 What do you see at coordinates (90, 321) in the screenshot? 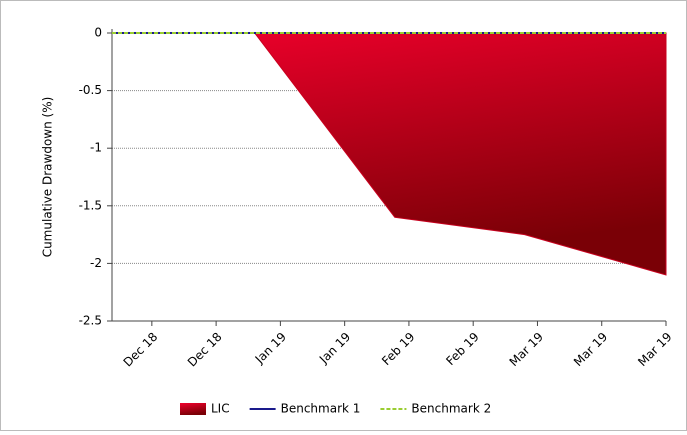
I see `y-tick-label: -2.5` at bounding box center [90, 321].